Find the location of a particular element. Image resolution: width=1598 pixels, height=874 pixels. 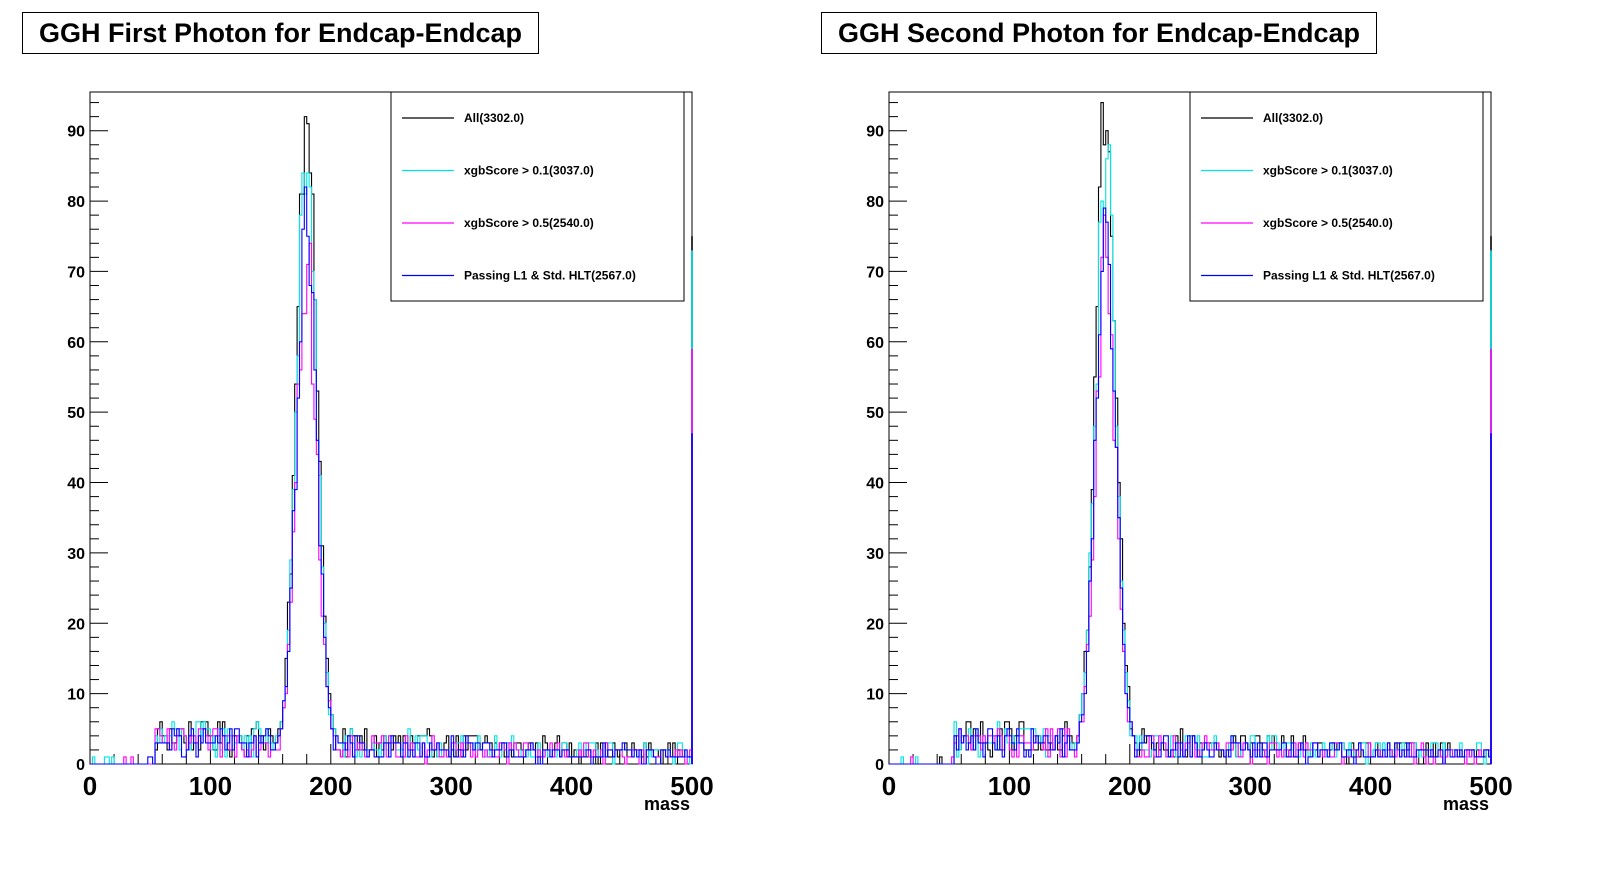

chart-title: GGH Second Photon for Endcap-Endcap is located at coordinates (1099, 33).